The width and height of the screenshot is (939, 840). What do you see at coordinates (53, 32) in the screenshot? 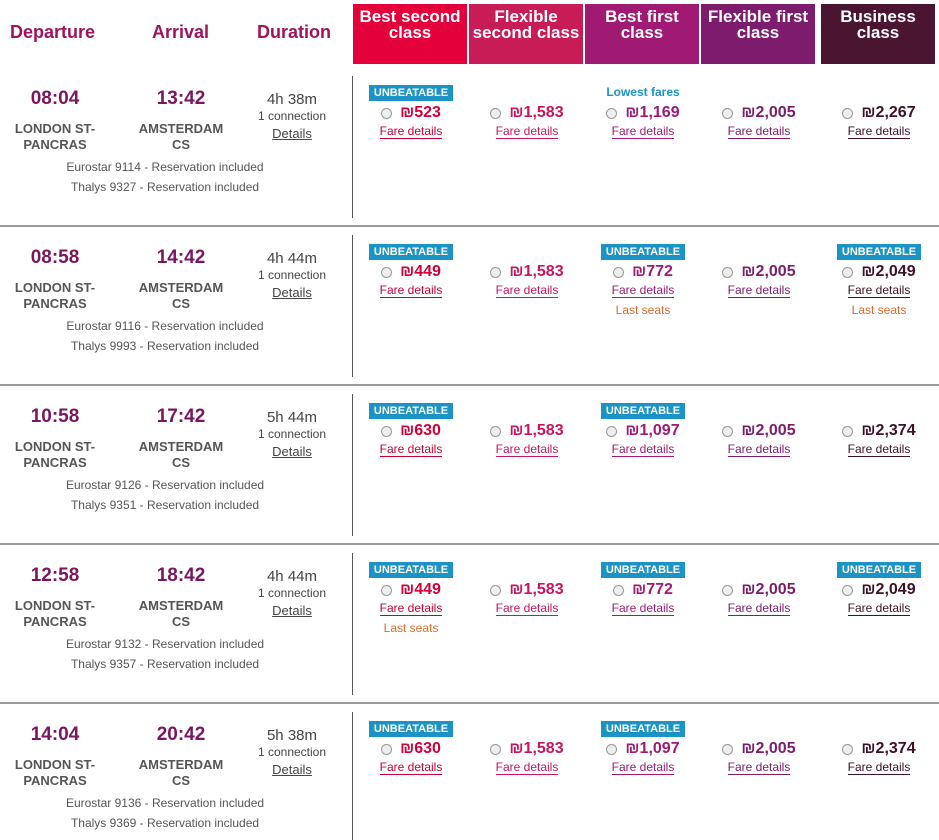
I see `departure-header: Departure` at bounding box center [53, 32].